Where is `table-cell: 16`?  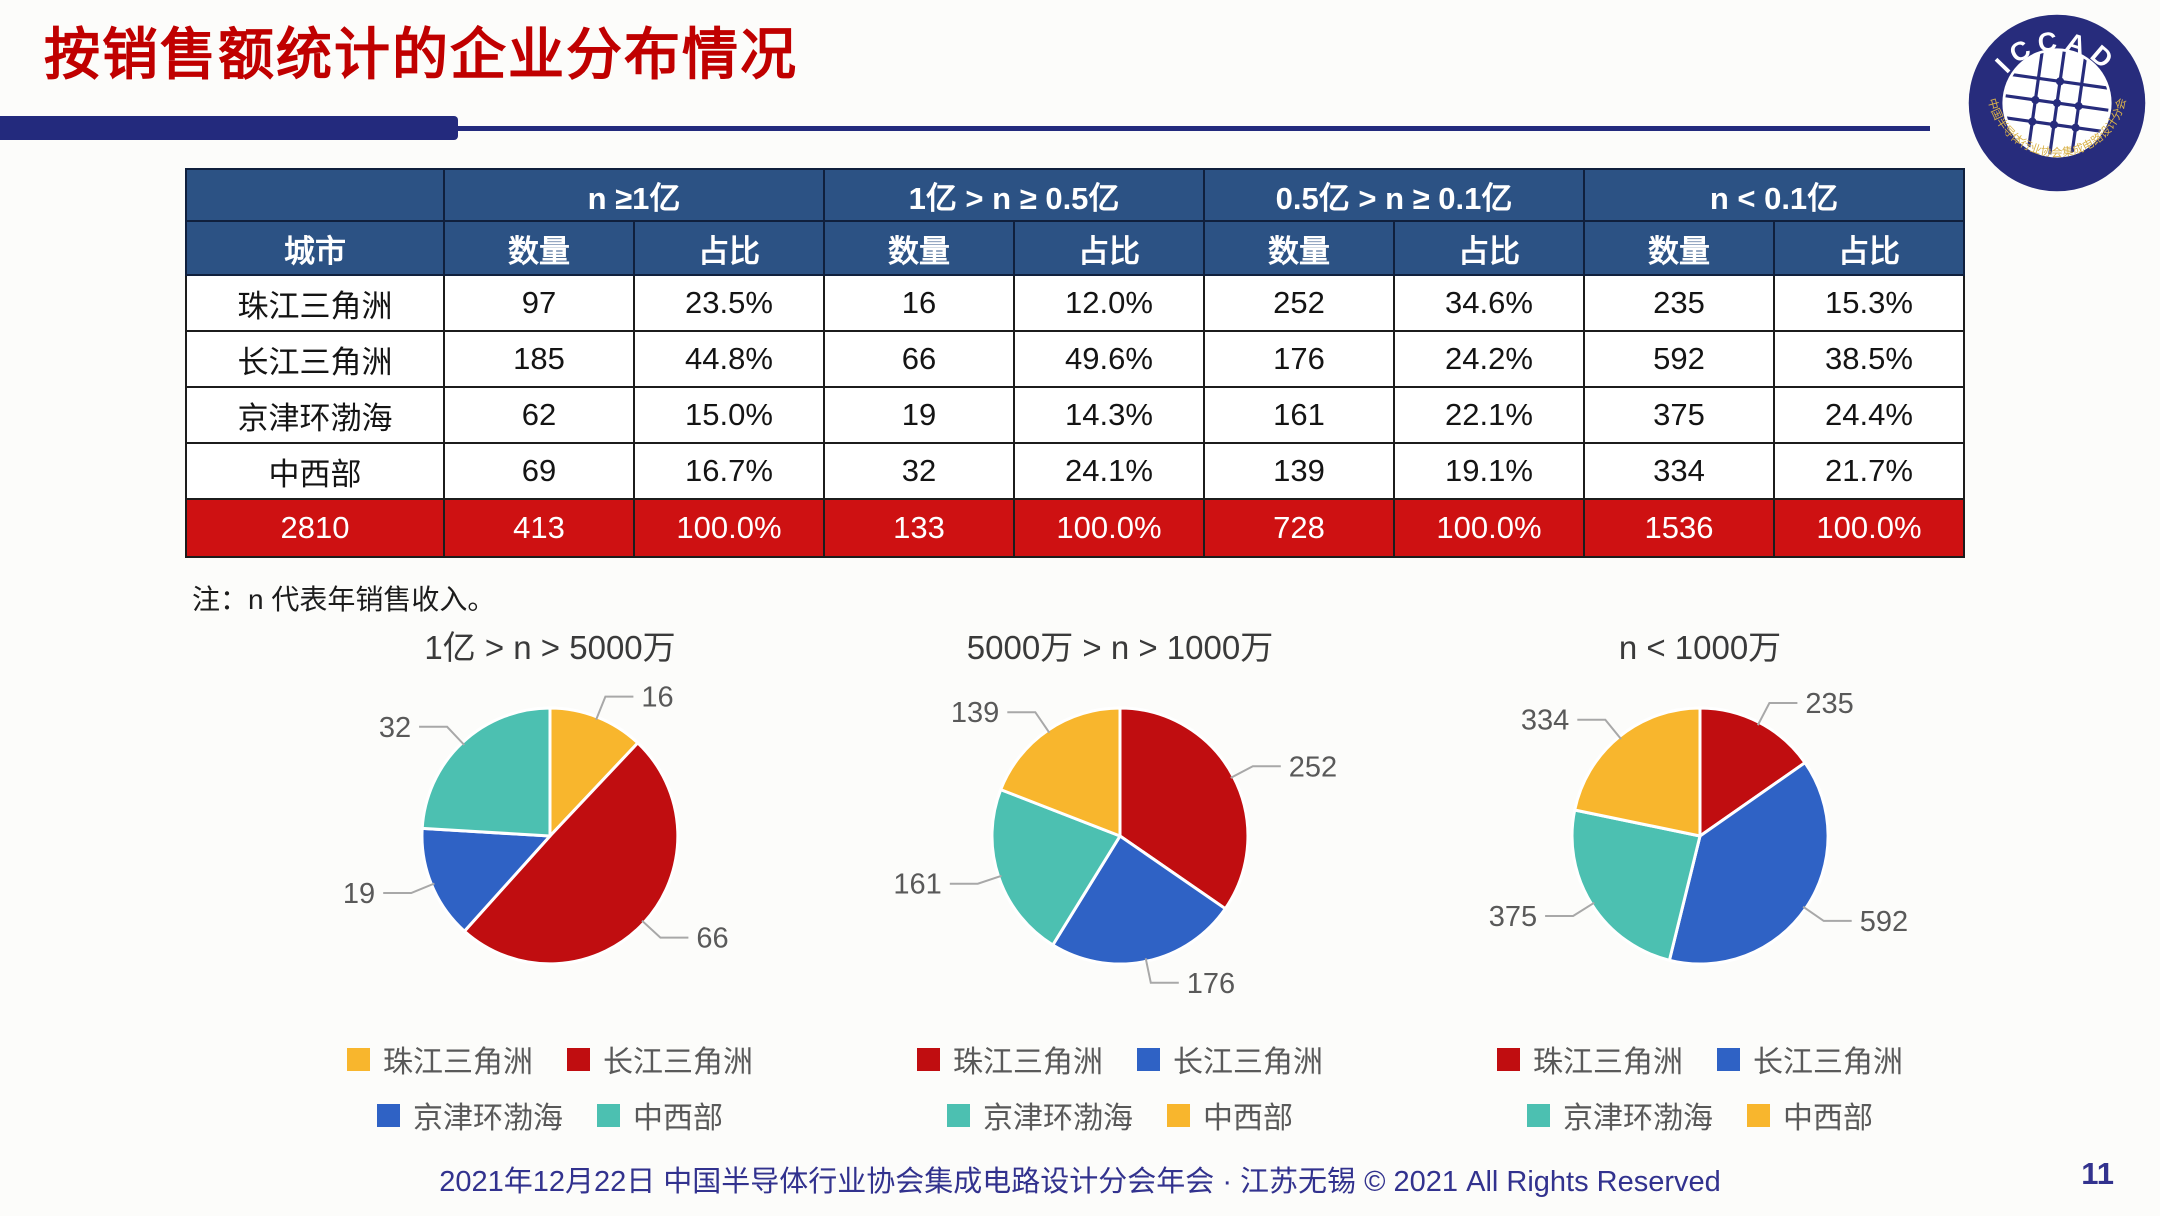 table-cell: 16 is located at coordinates (919, 303).